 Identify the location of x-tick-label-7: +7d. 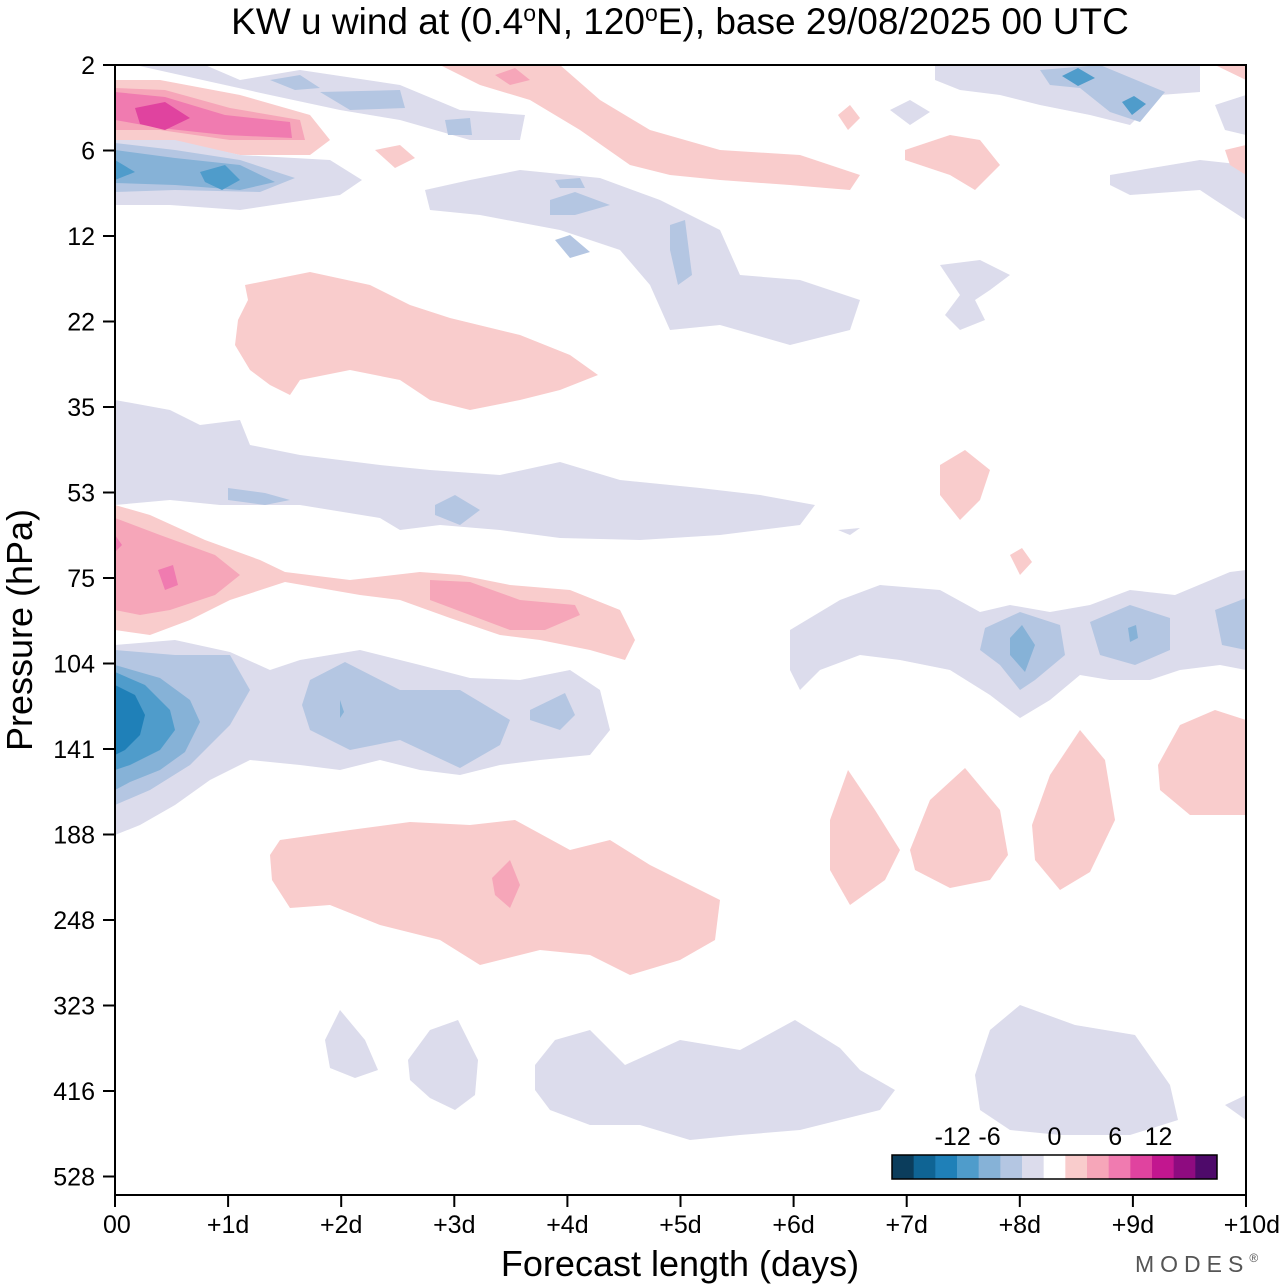
(906, 1225).